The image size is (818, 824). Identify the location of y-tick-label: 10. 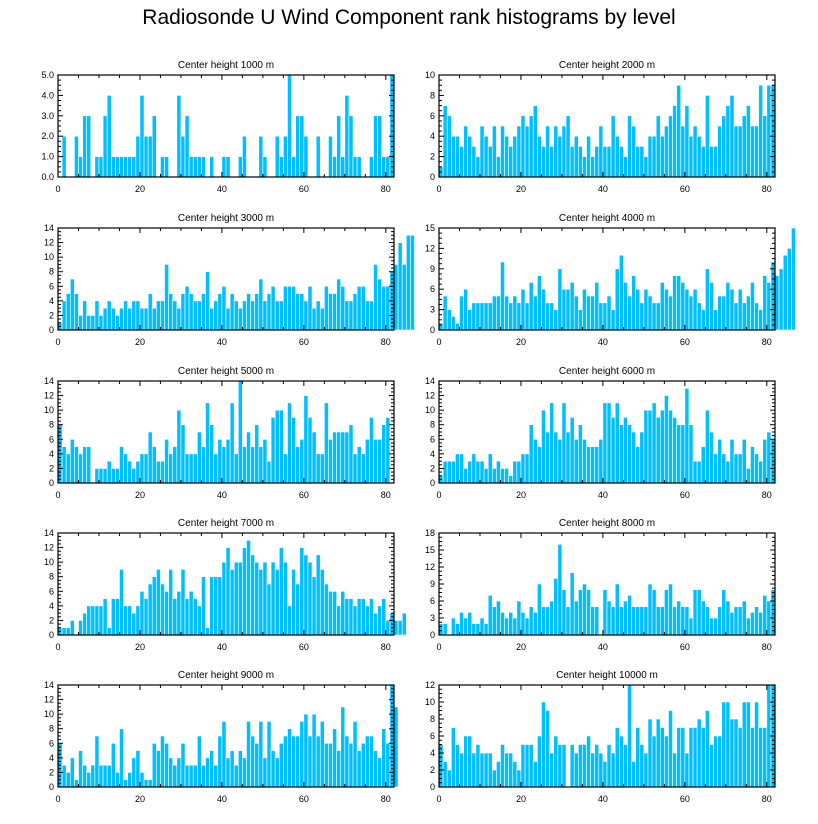
(49, 410).